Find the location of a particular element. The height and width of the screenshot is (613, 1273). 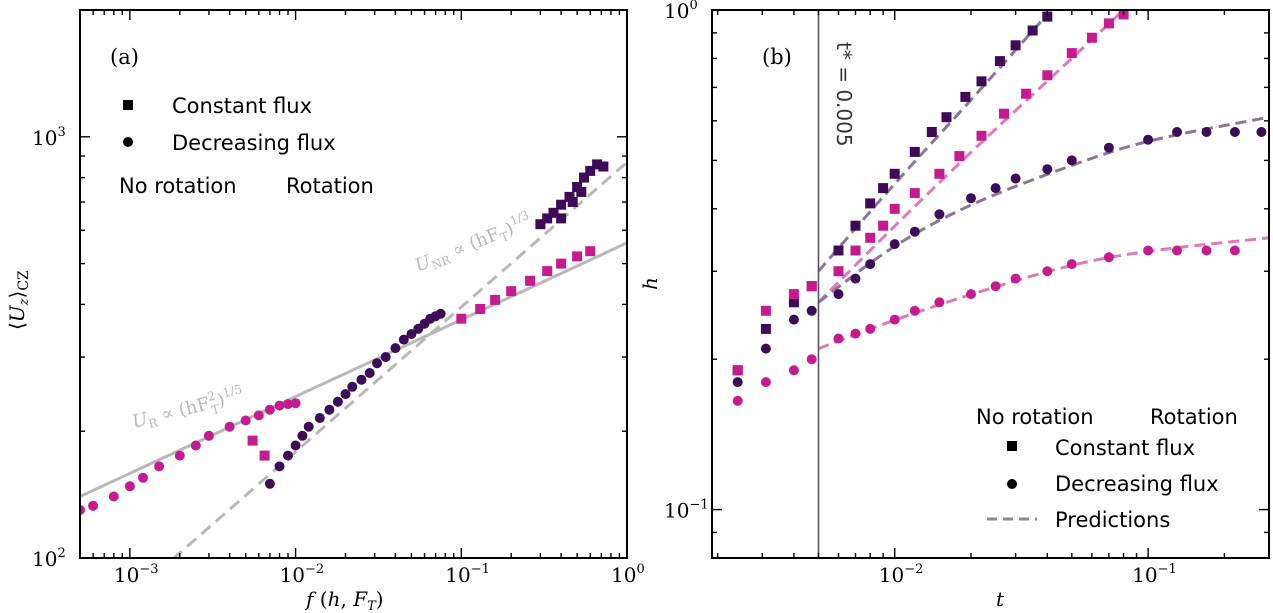

legend-predictions: Predictions is located at coordinates (1112, 520).